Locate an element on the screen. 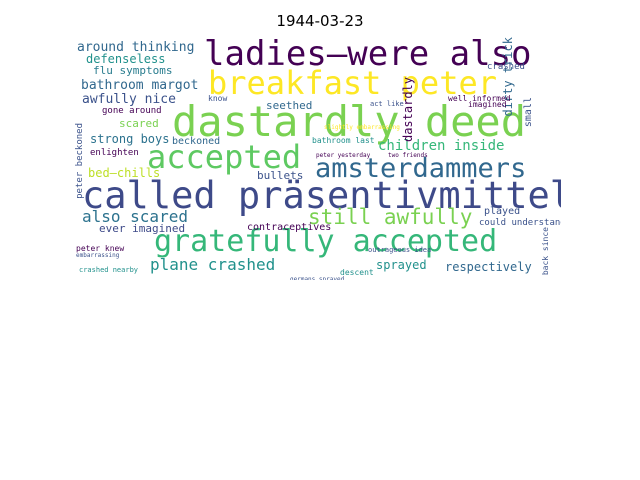 Image resolution: width=640 pixels, height=480 pixels. plot-title: 1944-03-23 is located at coordinates (320, 21).